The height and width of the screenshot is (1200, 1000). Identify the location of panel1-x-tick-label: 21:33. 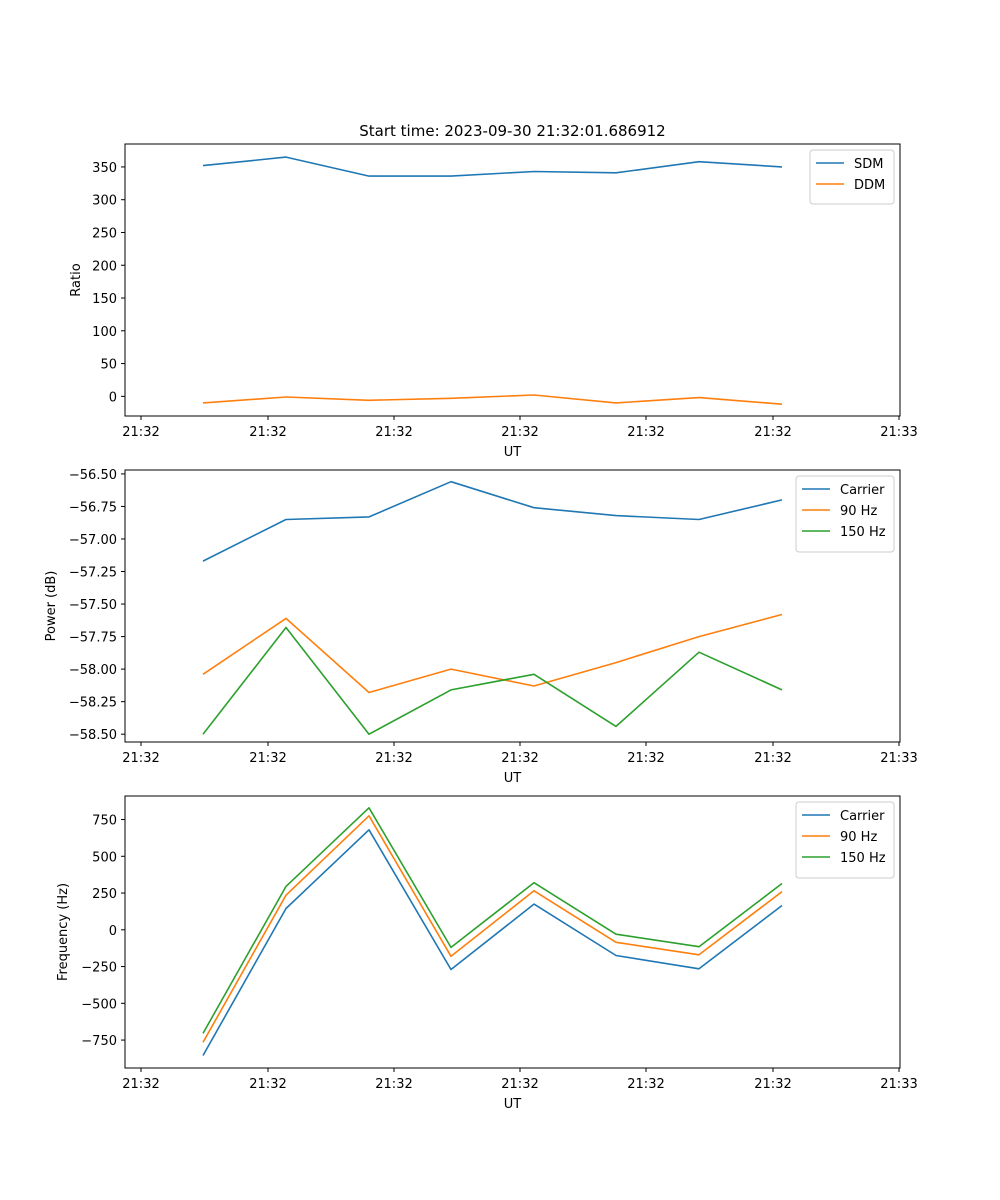
(898, 432).